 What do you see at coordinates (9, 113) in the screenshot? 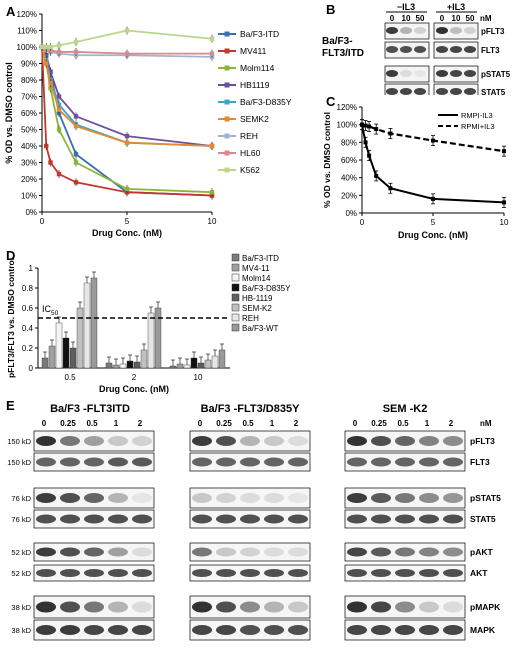
I see `y-axis-label: % OD vs. DMSO control` at bounding box center [9, 113].